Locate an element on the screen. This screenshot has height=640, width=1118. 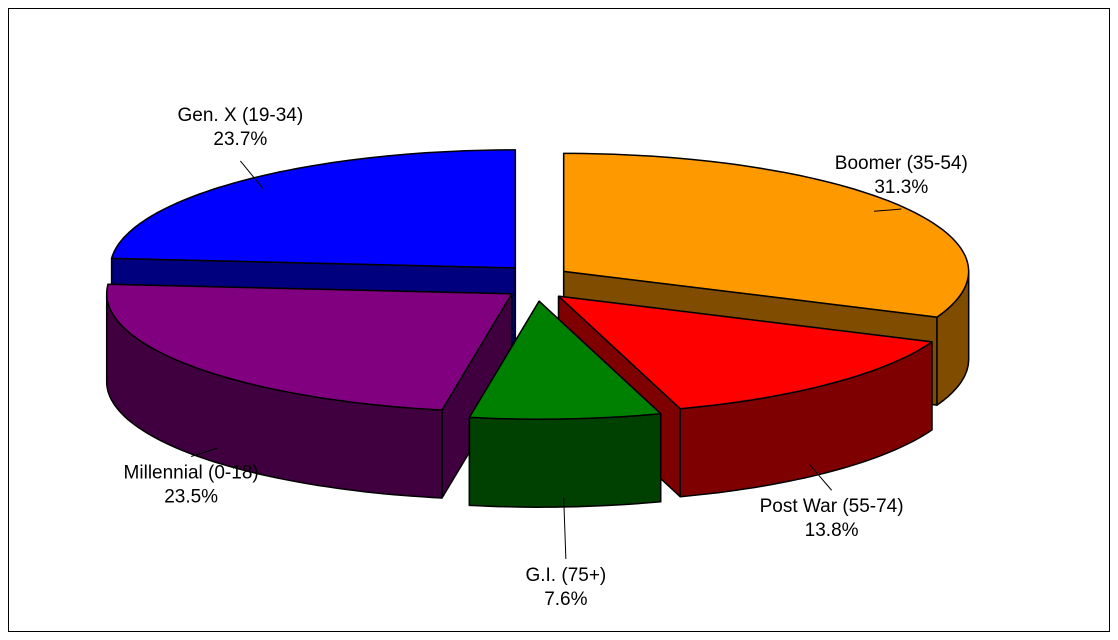
value-label: 23.7% is located at coordinates (240, 139).